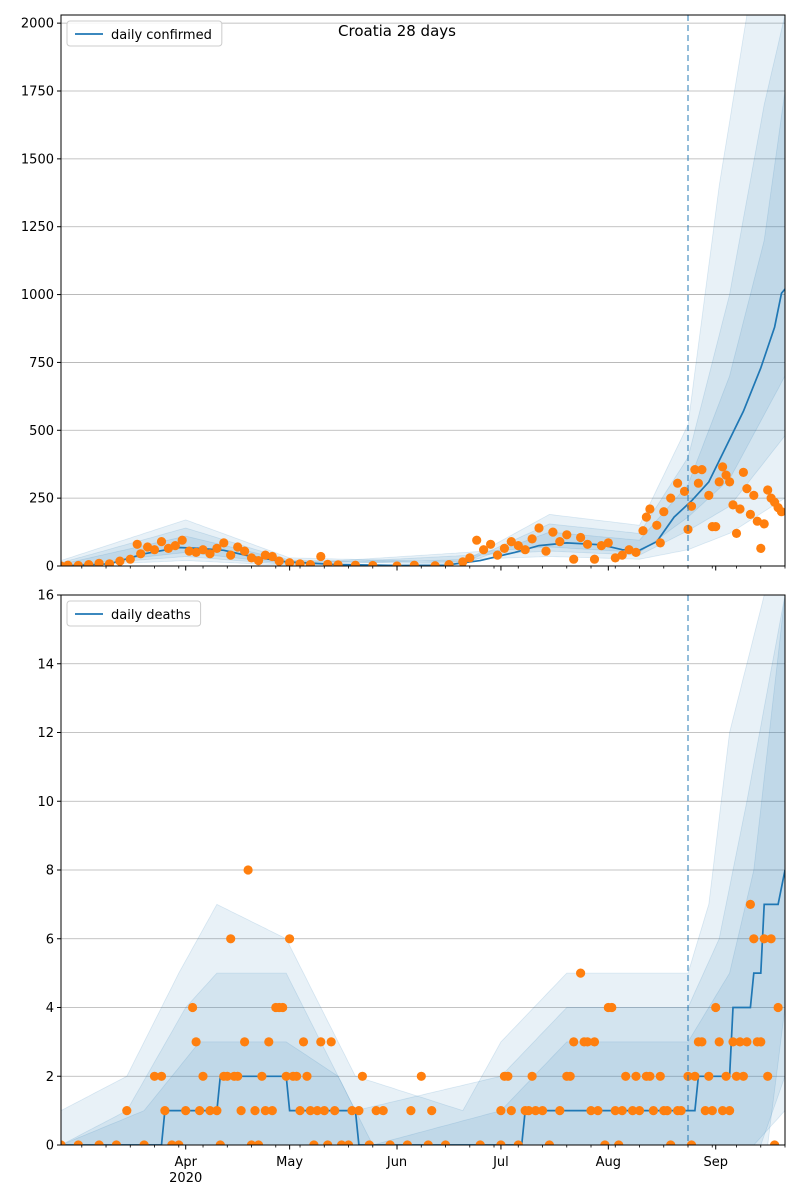  What do you see at coordinates (50, 1146) in the screenshot?
I see `y-tick-label: 0` at bounding box center [50, 1146].